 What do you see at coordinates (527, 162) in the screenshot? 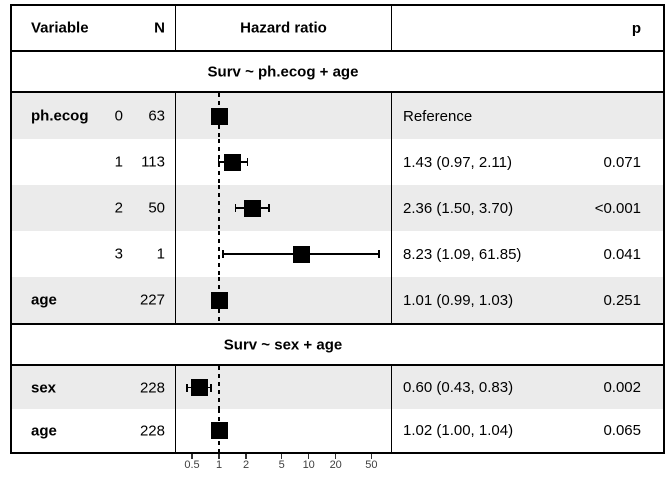
I see `cell-estimate-p: 1.43 (0.97, 2.11) 0.071` at bounding box center [527, 162].